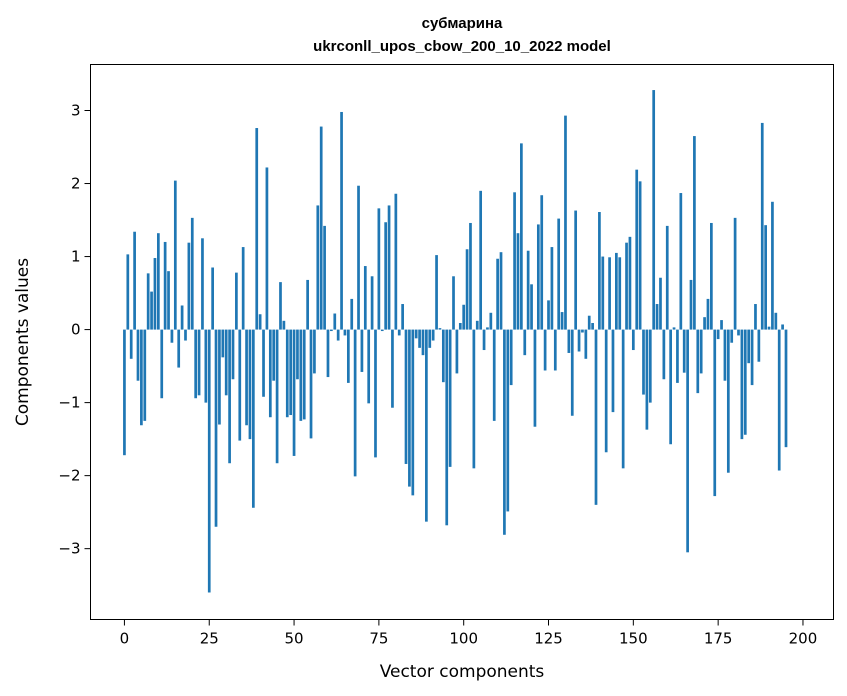 The height and width of the screenshot is (696, 847). What do you see at coordinates (462, 23) in the screenshot?
I see `chart-title-line1: субмарина` at bounding box center [462, 23].